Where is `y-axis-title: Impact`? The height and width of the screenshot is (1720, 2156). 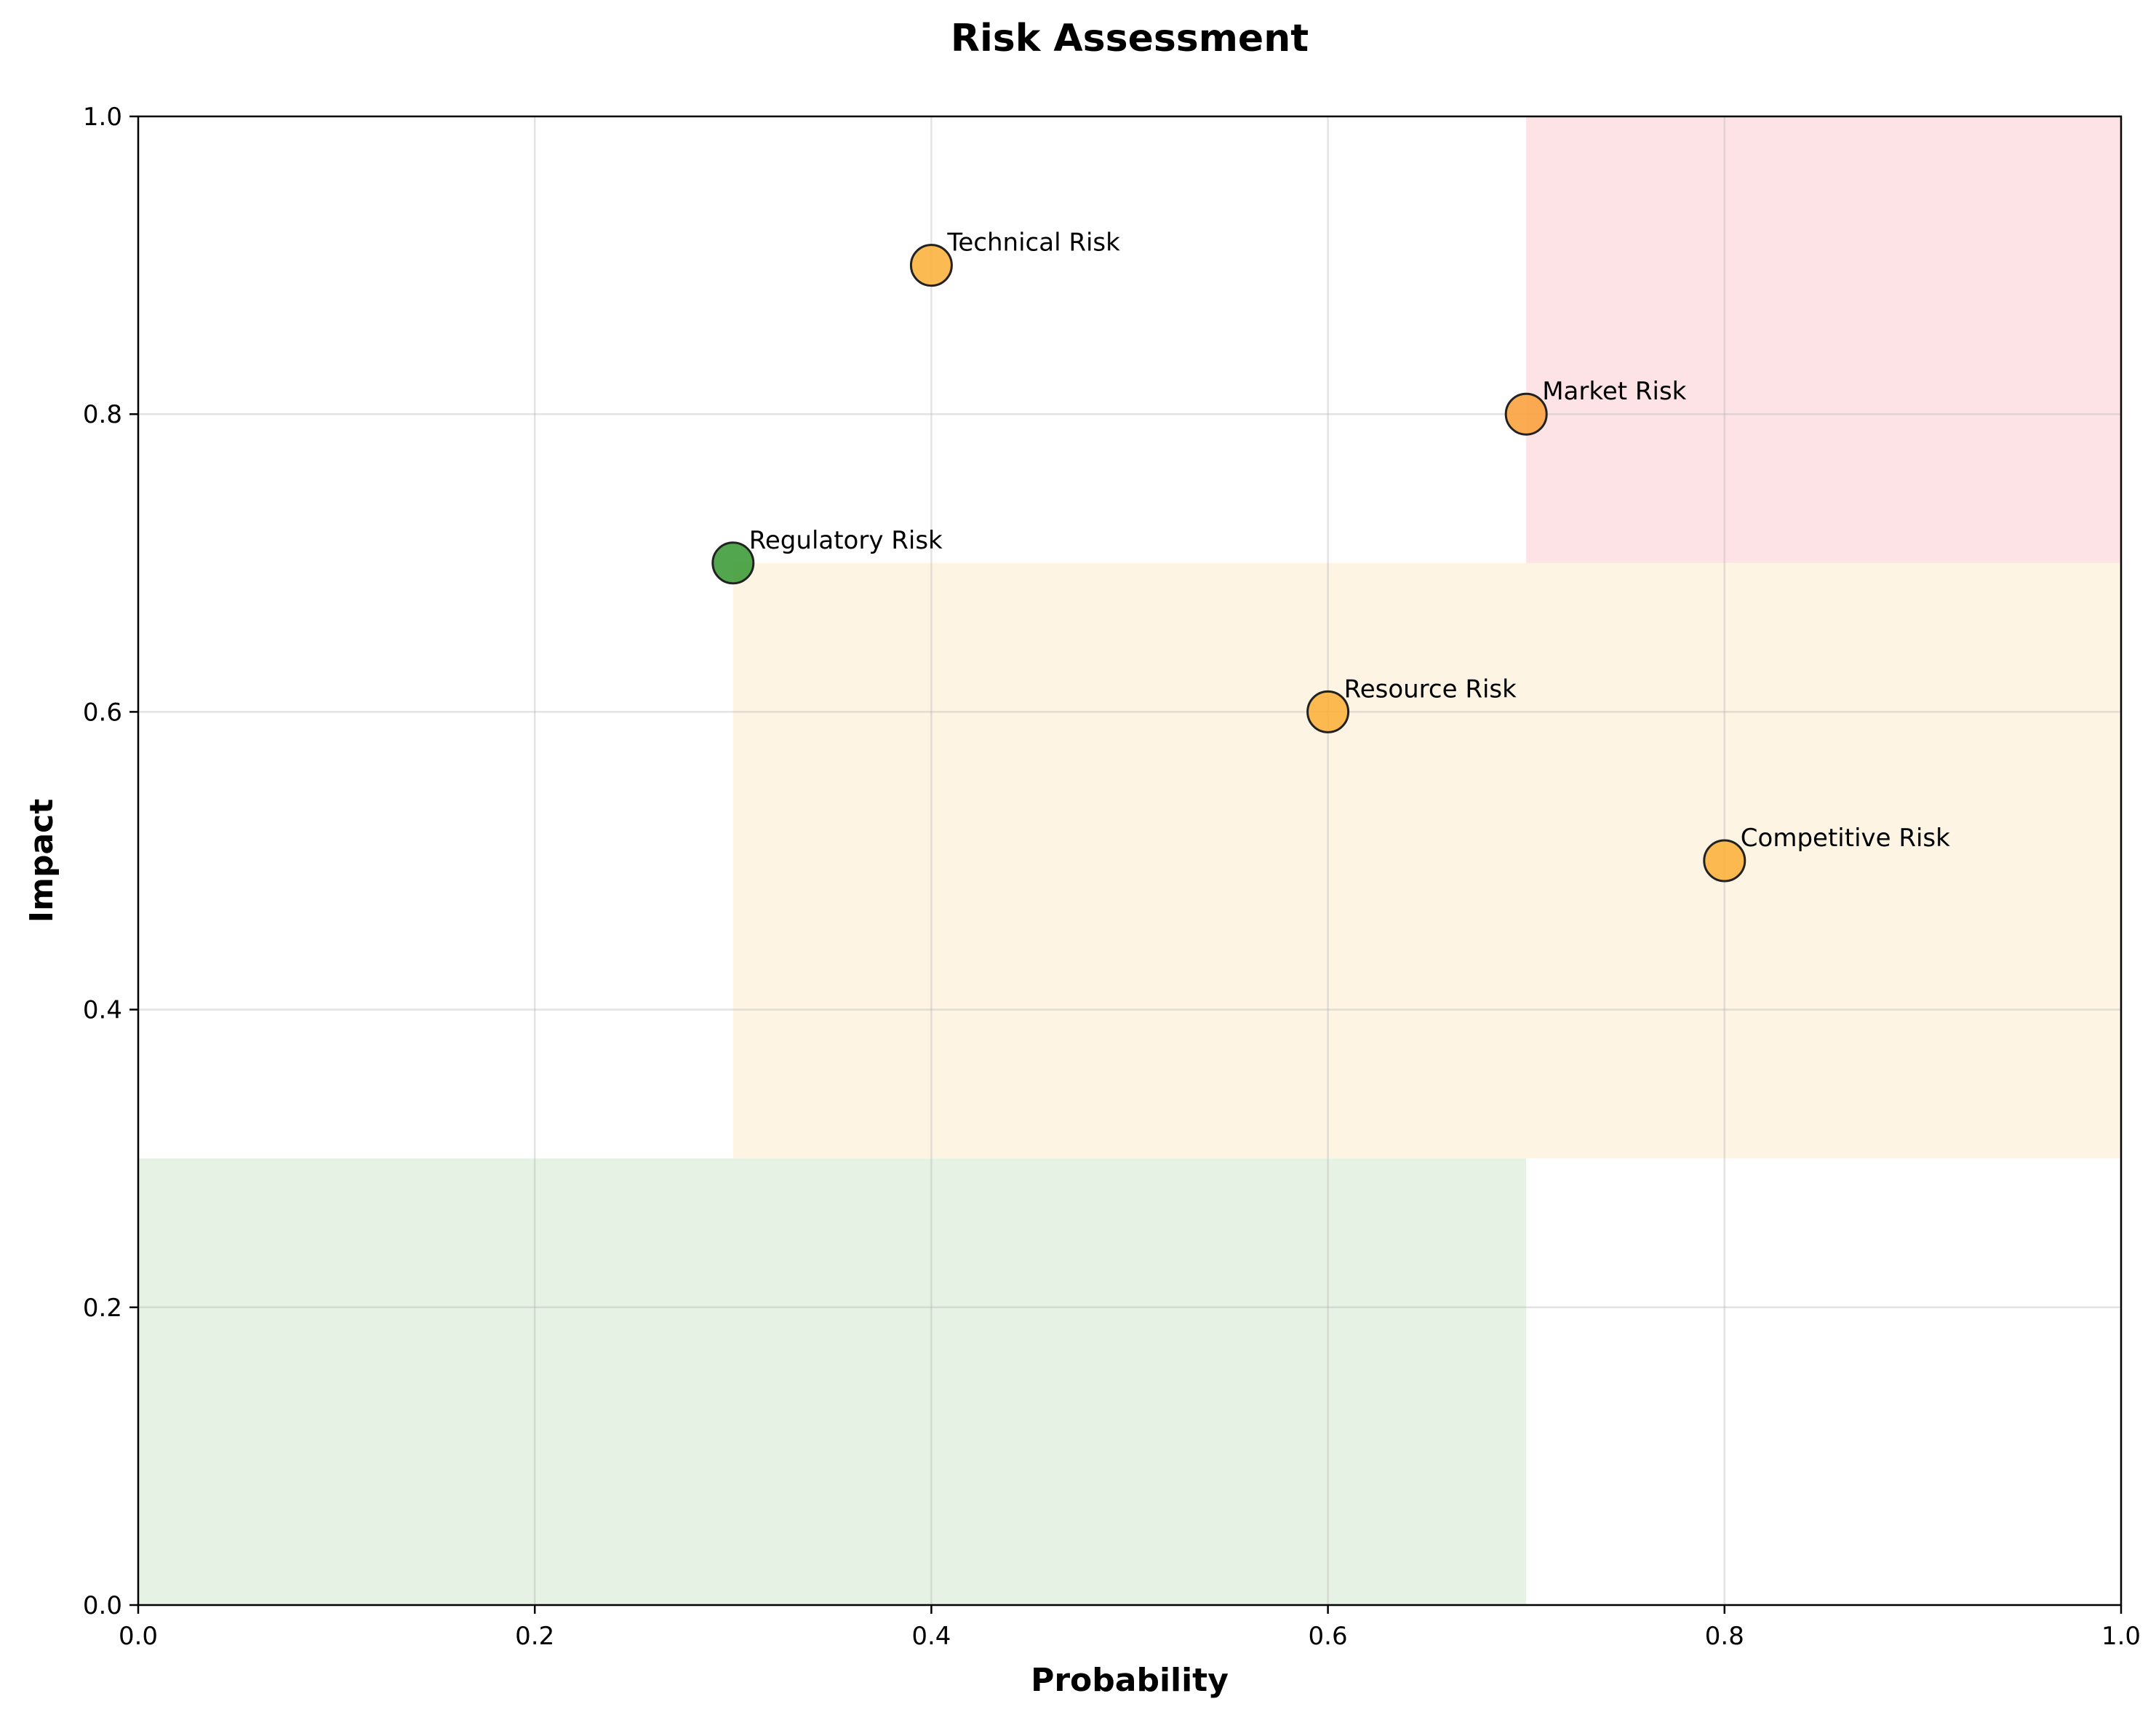 y-axis-title: Impact is located at coordinates (41, 861).